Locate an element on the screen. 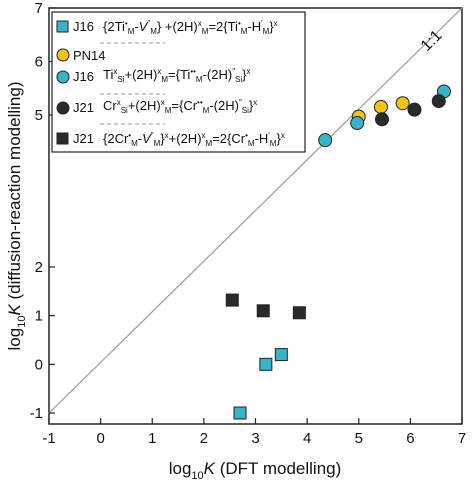 This screenshot has width=474, height=486. y-tick-label: -1 is located at coordinates (36, 413).